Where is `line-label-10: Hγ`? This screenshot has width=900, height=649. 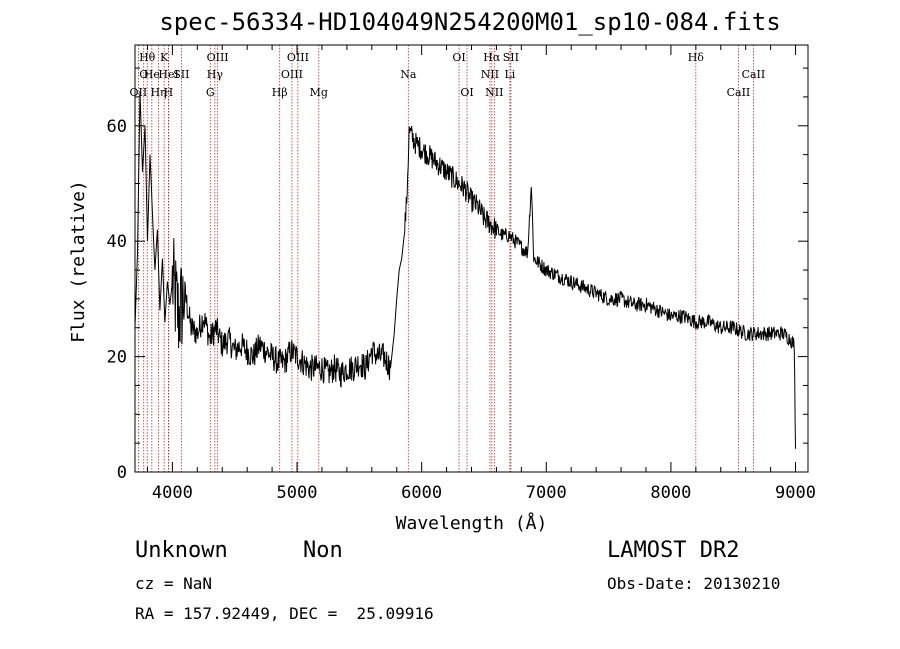
line-label-10: Hγ is located at coordinates (215, 74).